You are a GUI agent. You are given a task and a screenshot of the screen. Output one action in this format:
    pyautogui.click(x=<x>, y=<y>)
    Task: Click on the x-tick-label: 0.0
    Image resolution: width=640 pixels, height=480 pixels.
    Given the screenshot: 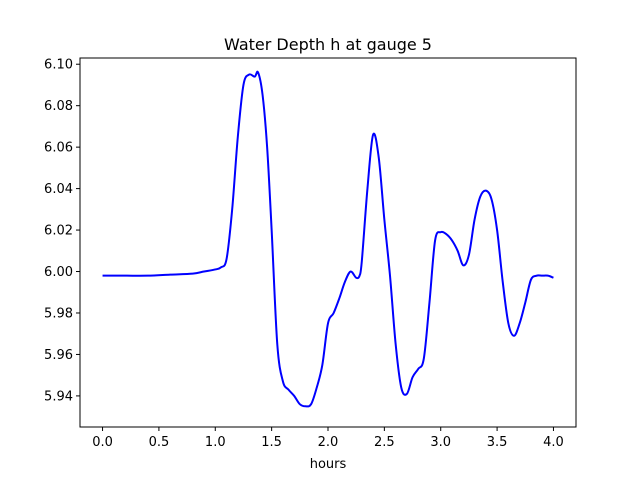 What is the action you would take?
    pyautogui.click(x=102, y=442)
    